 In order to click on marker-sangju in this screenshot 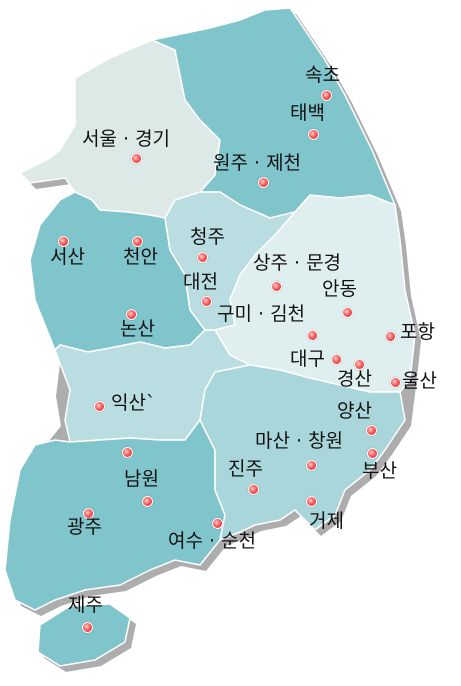, I will do `click(276, 286)`.